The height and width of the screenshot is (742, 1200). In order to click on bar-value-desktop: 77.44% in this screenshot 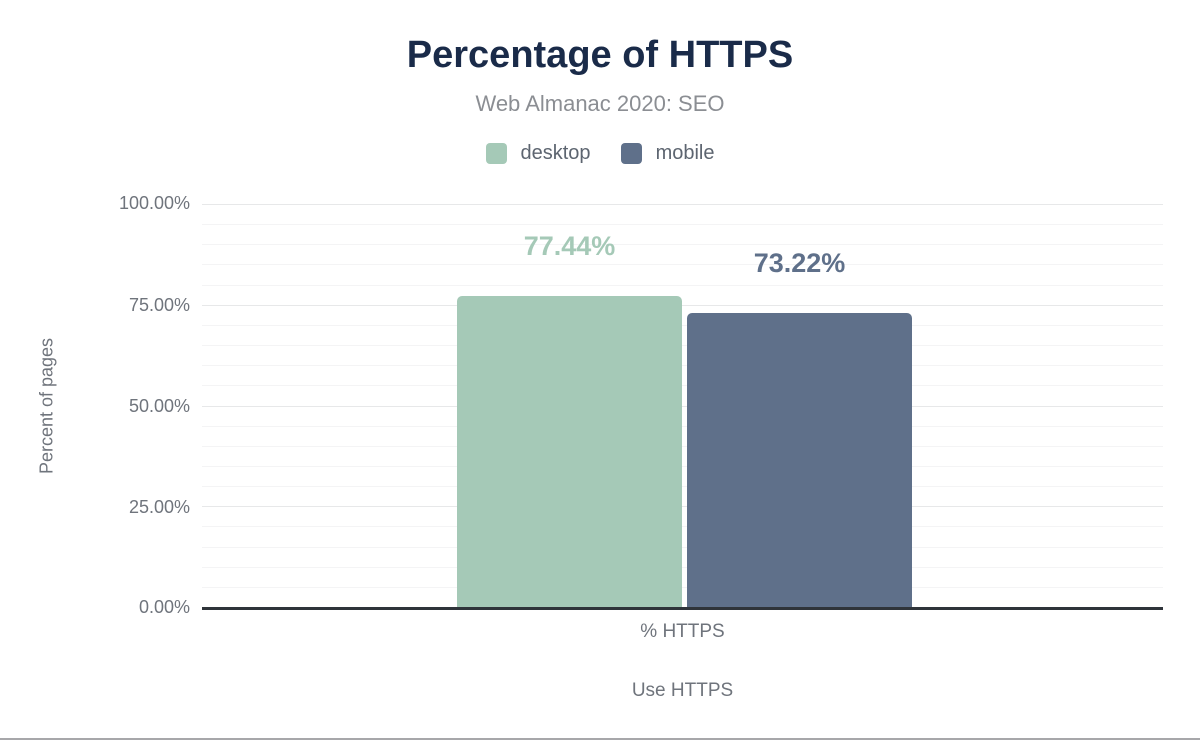, I will do `click(569, 246)`.